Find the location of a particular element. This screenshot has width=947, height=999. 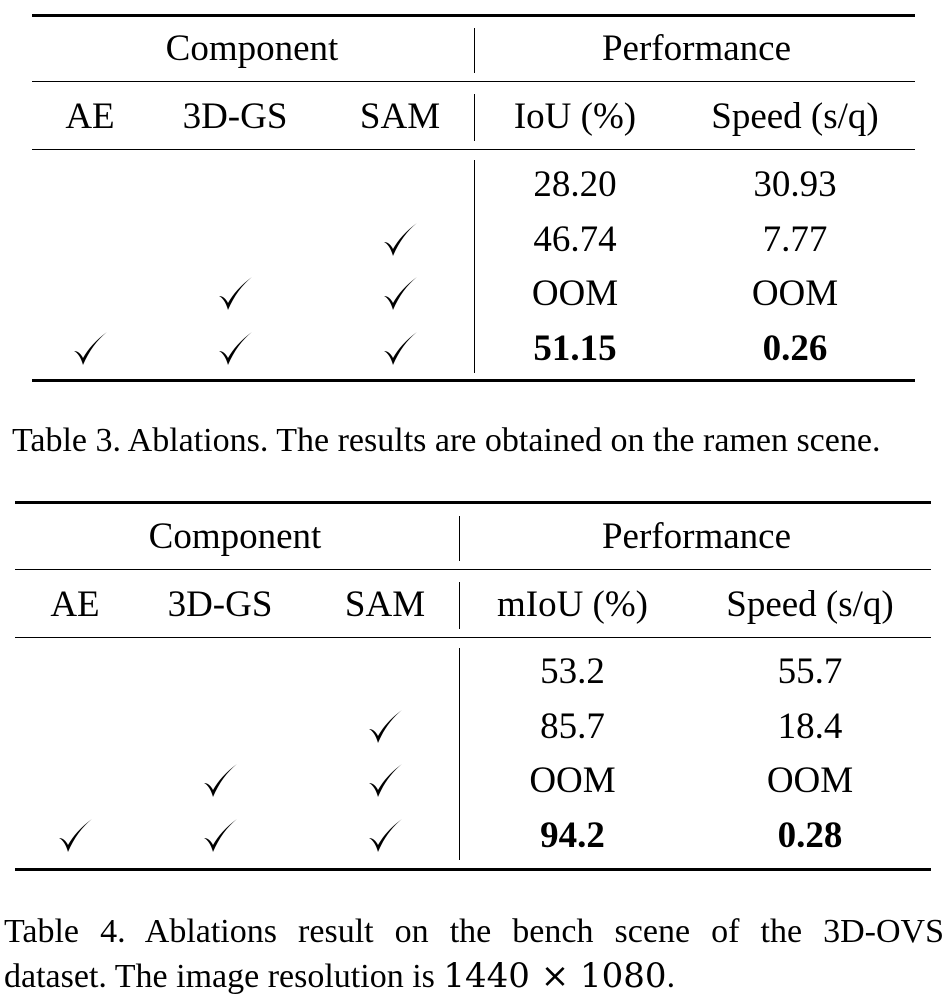

metric-cell: 28.20 is located at coordinates (575, 184).